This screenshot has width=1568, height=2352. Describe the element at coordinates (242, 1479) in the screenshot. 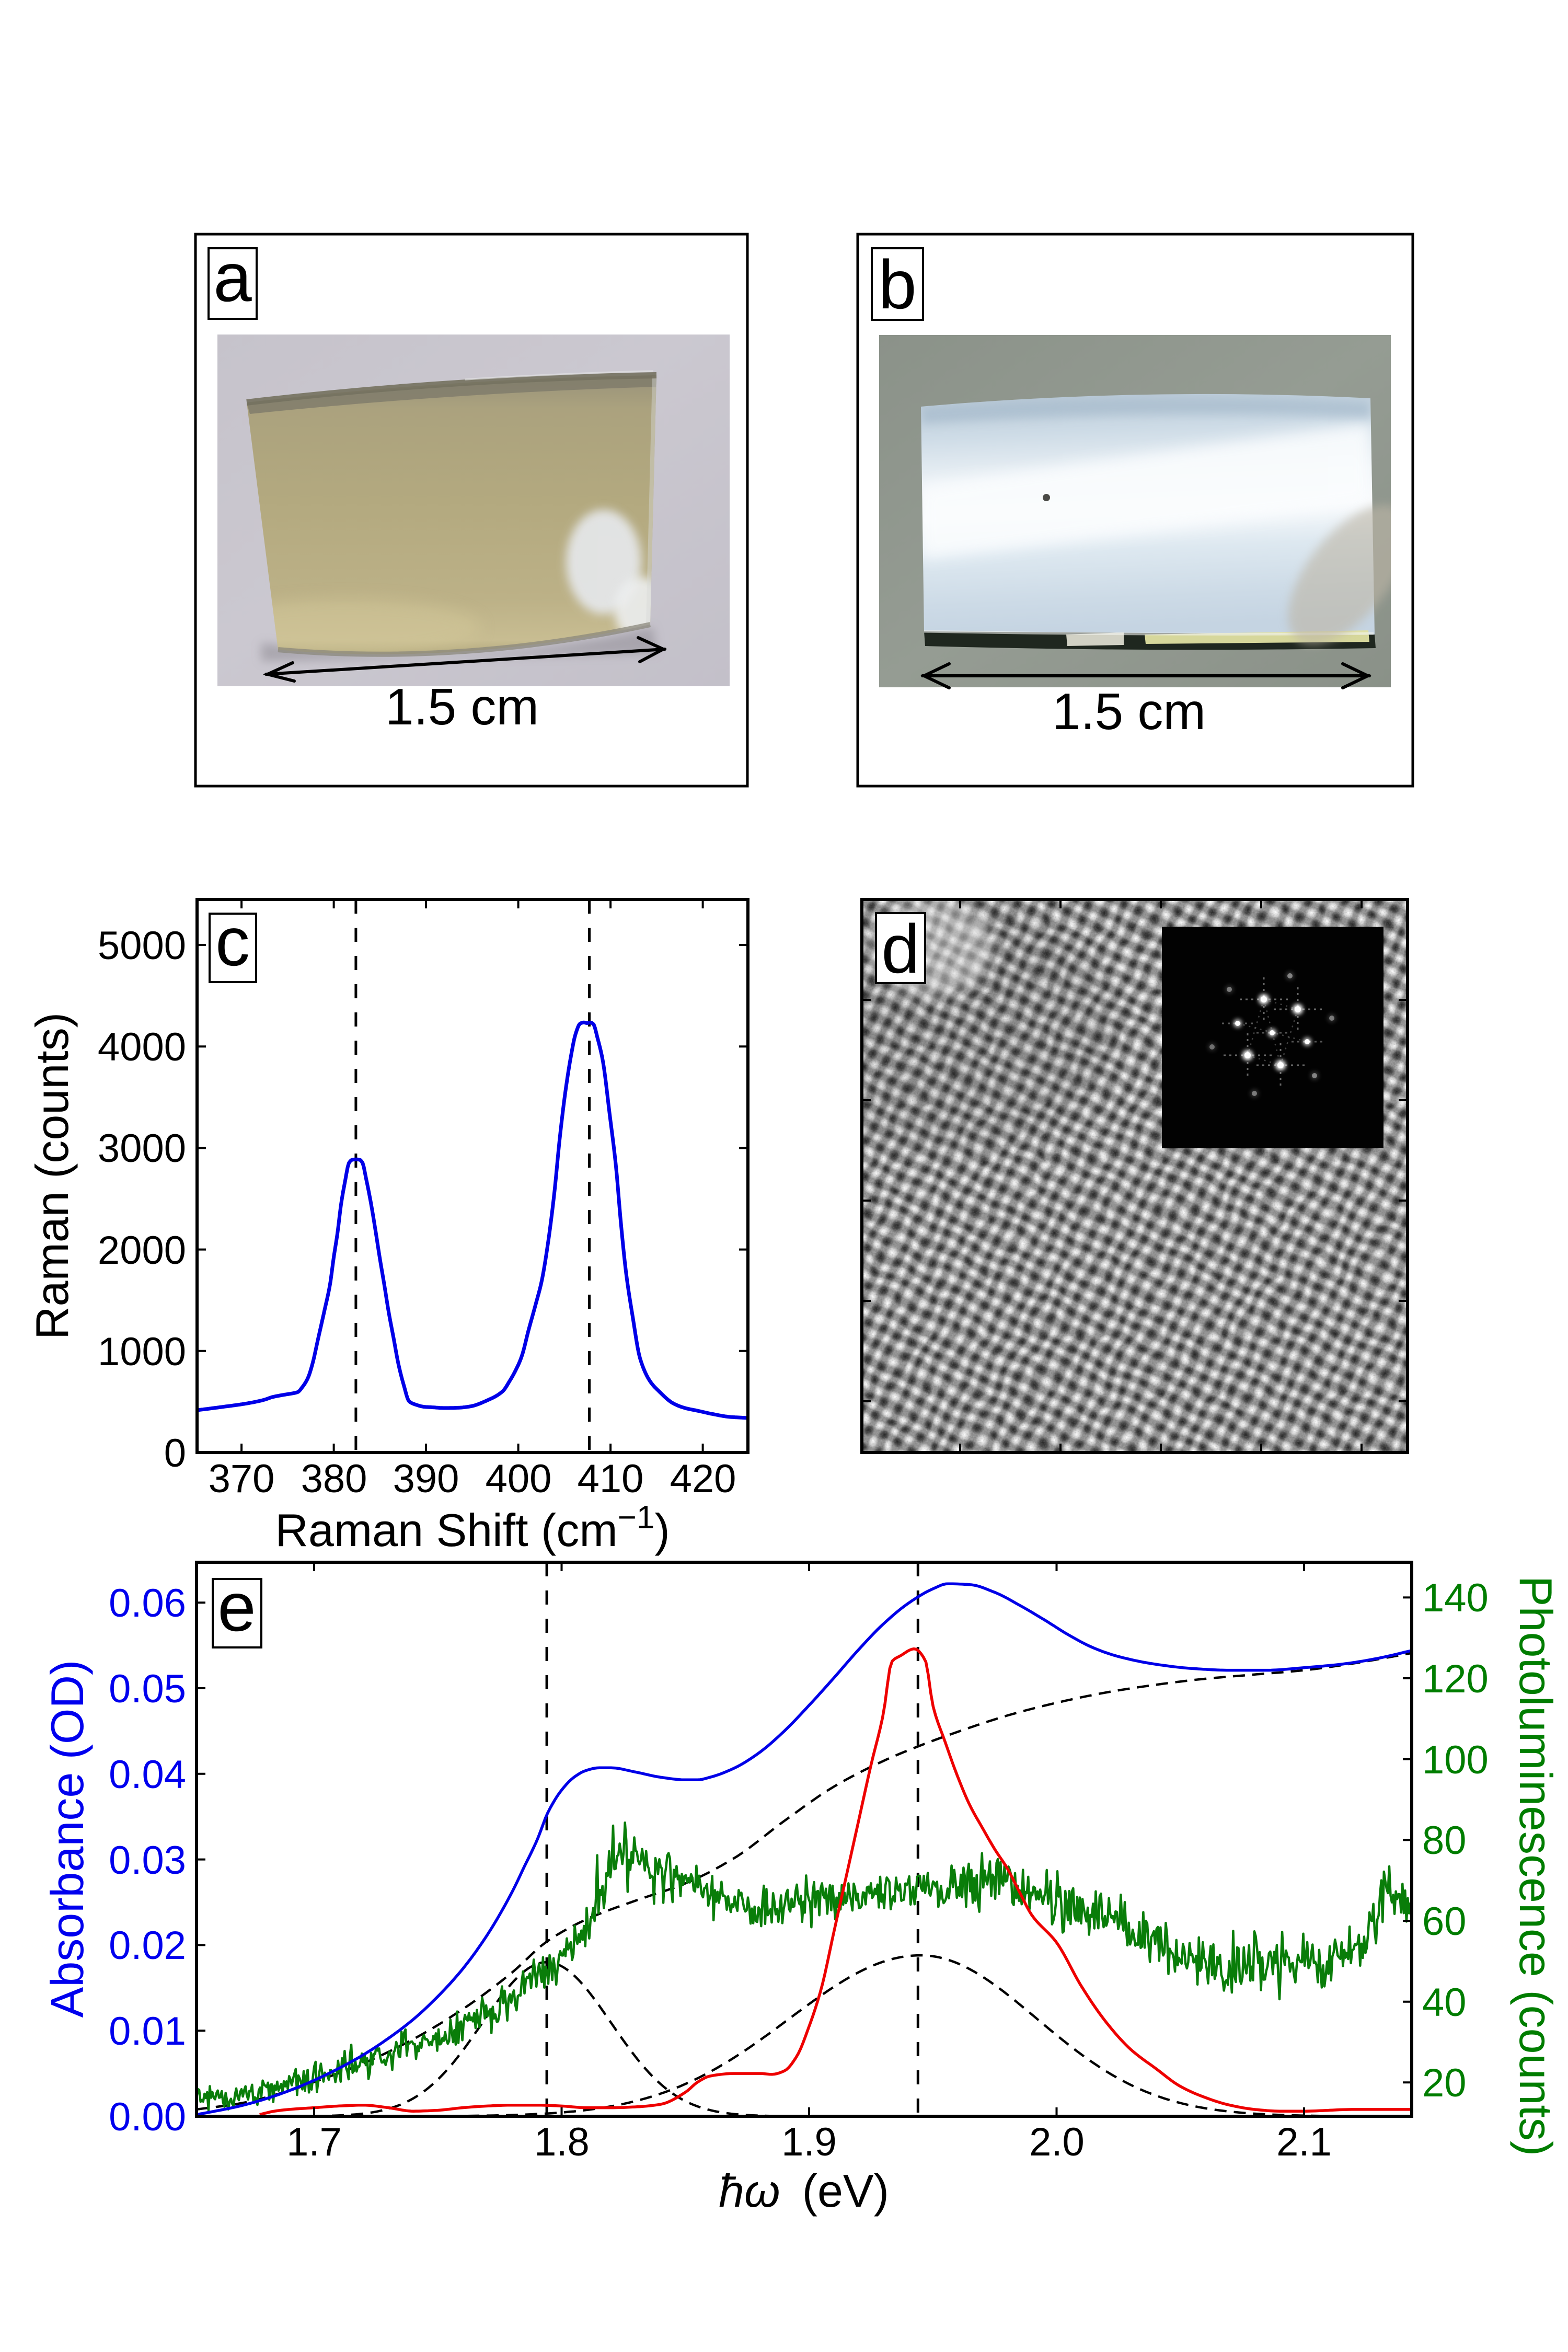

I see `svg-text: 370` at that location.